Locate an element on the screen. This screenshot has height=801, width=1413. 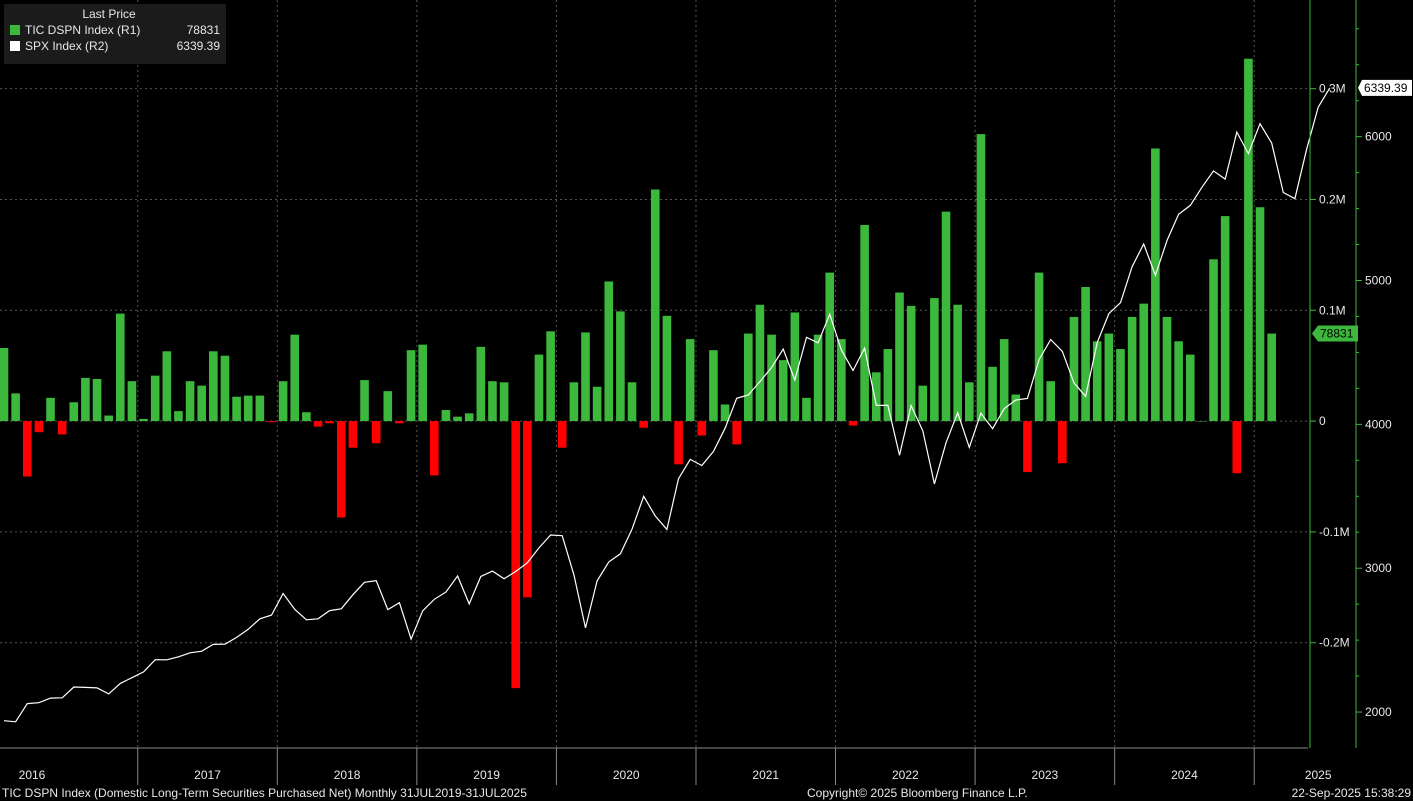
r1-last-value-shape is located at coordinates (1335, 333).